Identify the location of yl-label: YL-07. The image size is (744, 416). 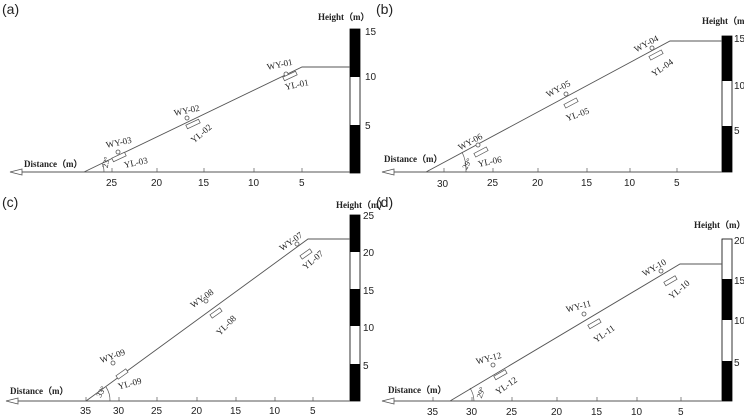
(312, 259).